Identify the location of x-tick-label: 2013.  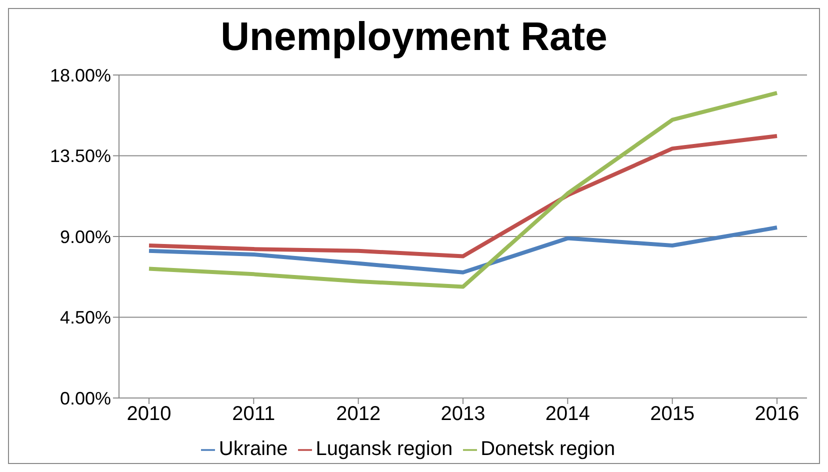
(463, 414).